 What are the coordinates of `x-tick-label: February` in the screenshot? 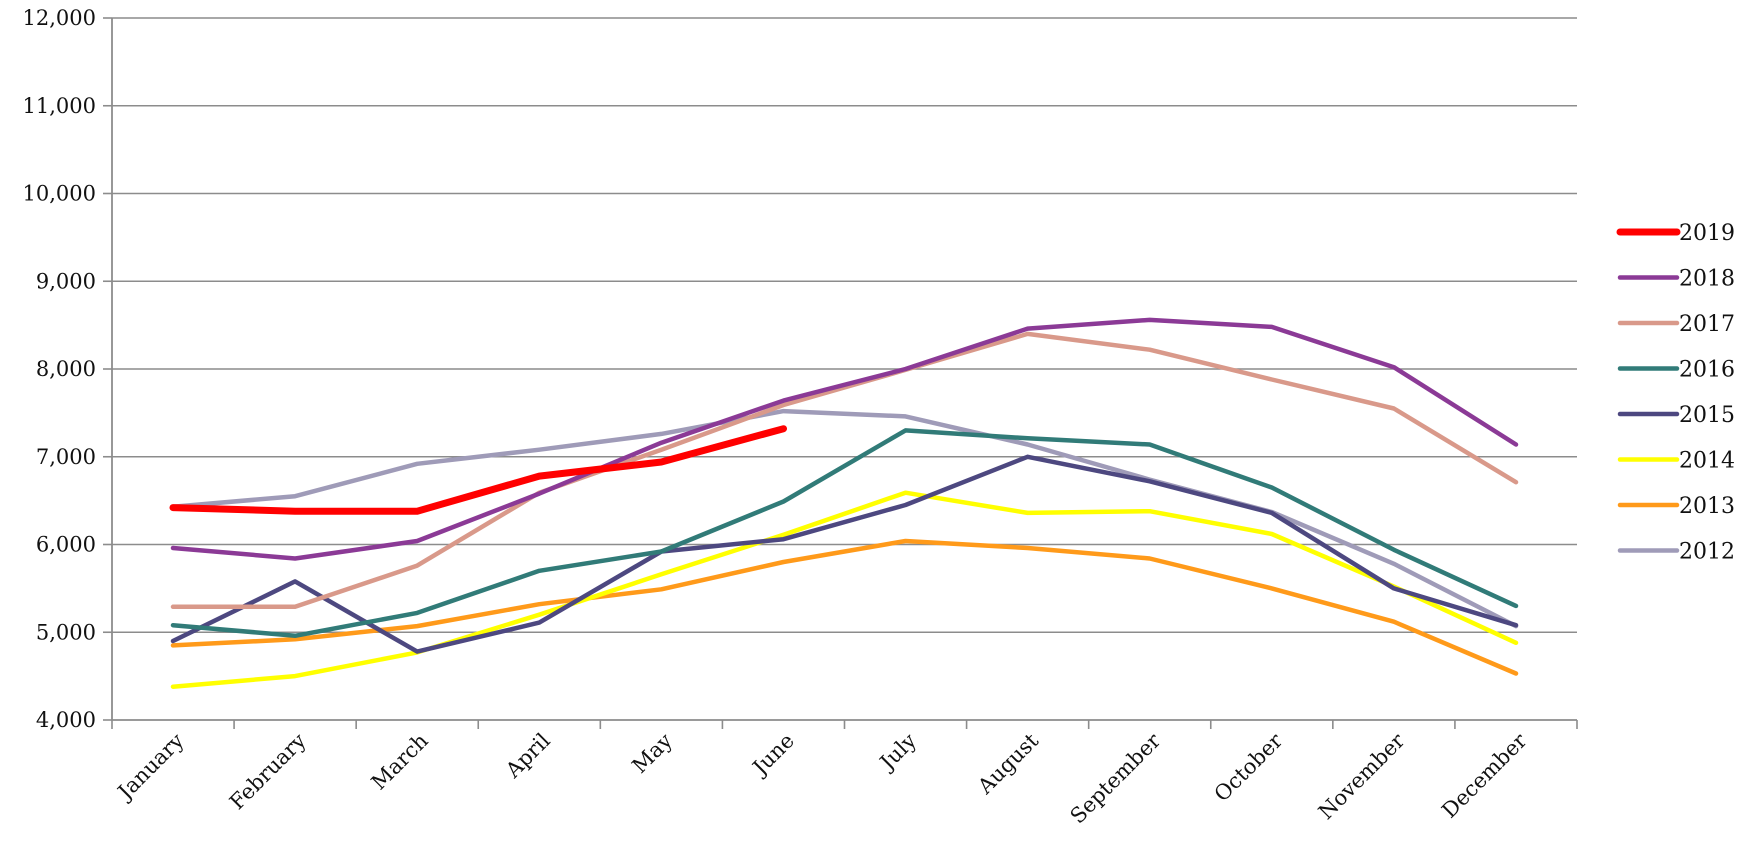 It's located at (268, 771).